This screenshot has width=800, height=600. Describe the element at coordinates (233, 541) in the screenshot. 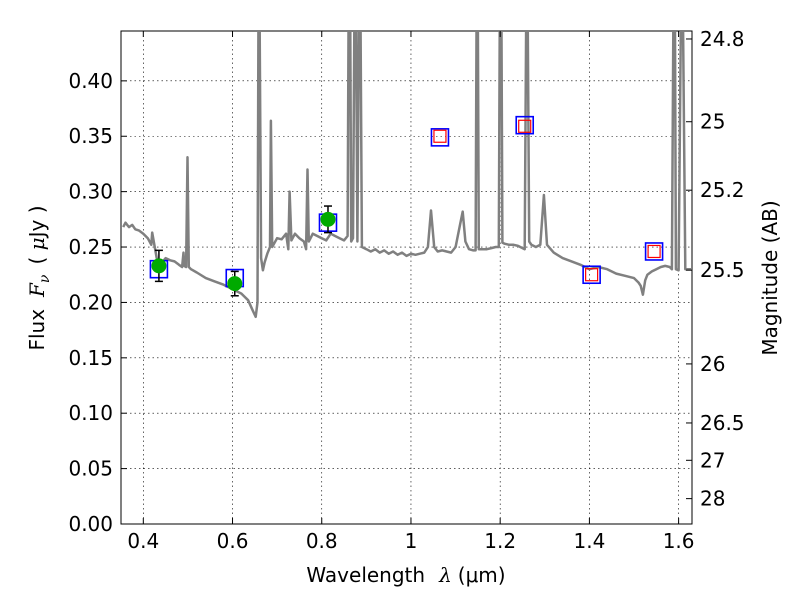

I see `x-tick-label: 0.6` at that location.